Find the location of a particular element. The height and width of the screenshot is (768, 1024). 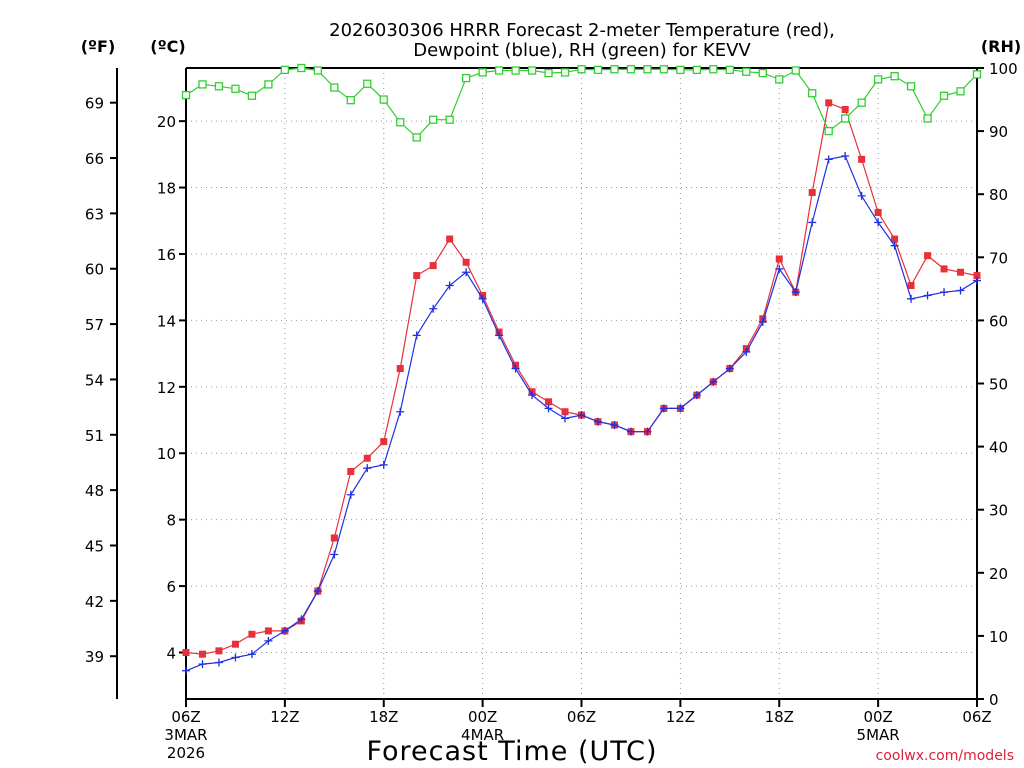

rh-tick-label: 30 is located at coordinates (998, 511).